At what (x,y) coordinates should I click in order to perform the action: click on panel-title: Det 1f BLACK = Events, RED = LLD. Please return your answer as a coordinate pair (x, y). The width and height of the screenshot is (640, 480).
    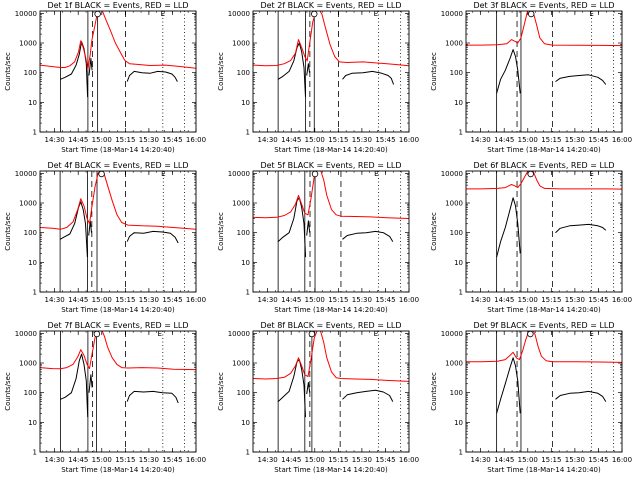
    Looking at the image, I should click on (117, 5).